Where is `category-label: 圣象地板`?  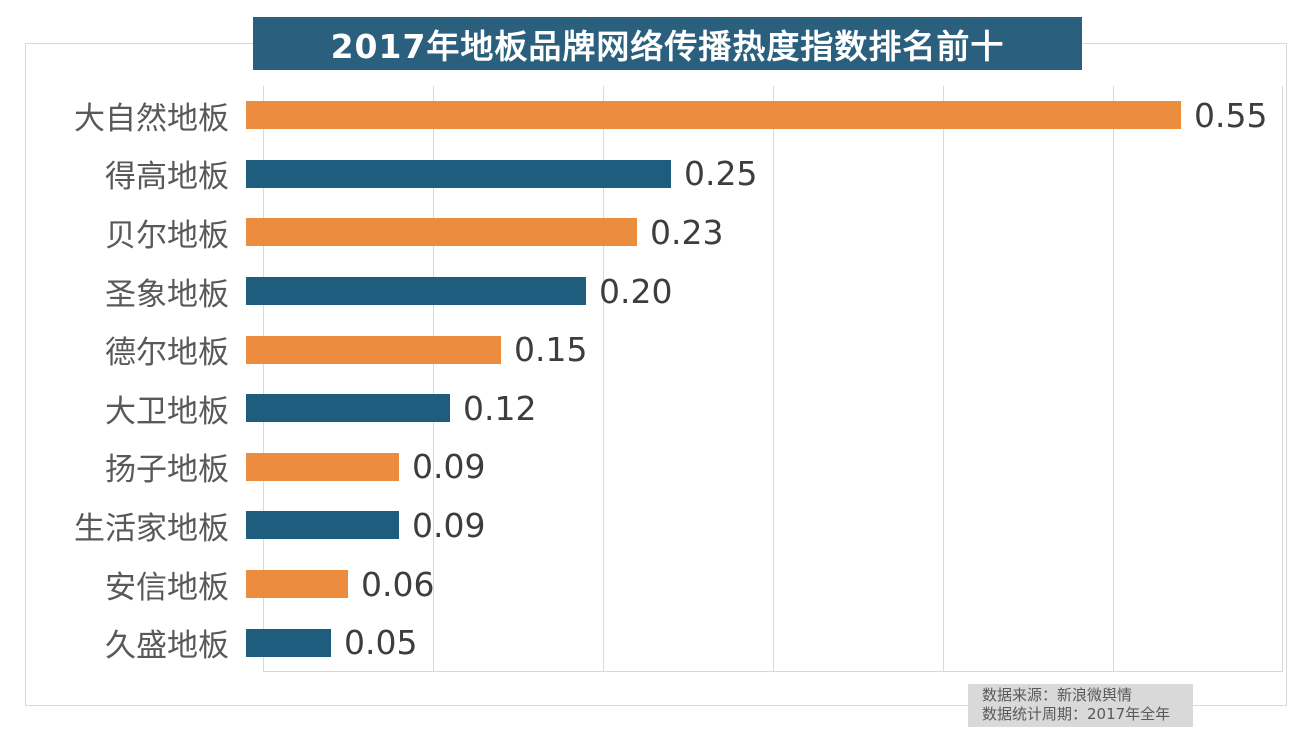 category-label: 圣象地板 is located at coordinates (167, 294).